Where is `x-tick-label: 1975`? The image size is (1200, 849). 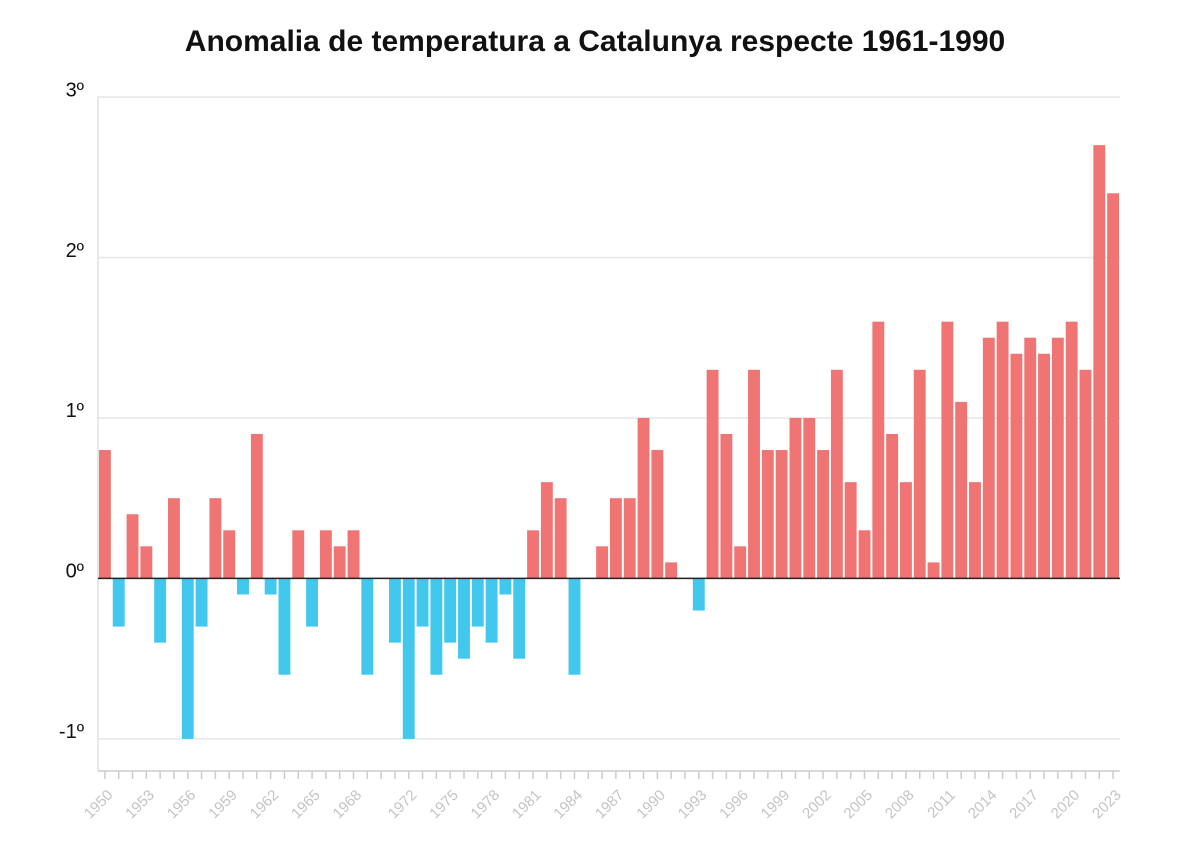 x-tick-label: 1975 is located at coordinates (444, 805).